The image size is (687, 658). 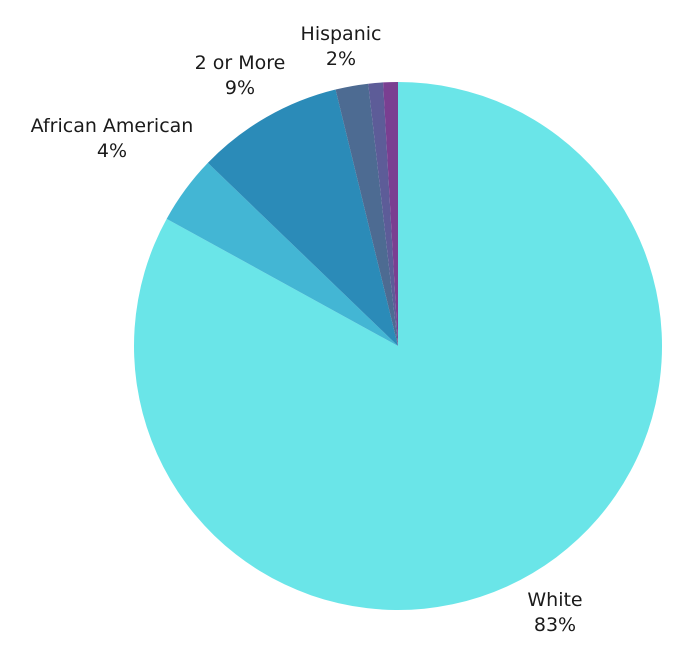 What do you see at coordinates (555, 625) in the screenshot?
I see `slice-percent-white: 83%` at bounding box center [555, 625].